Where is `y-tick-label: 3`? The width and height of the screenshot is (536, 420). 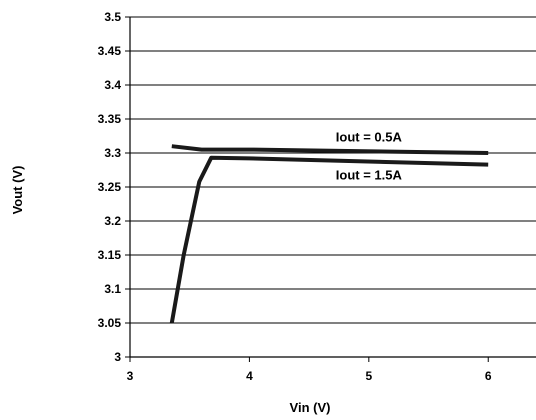 y-tick-label: 3 is located at coordinates (117, 357).